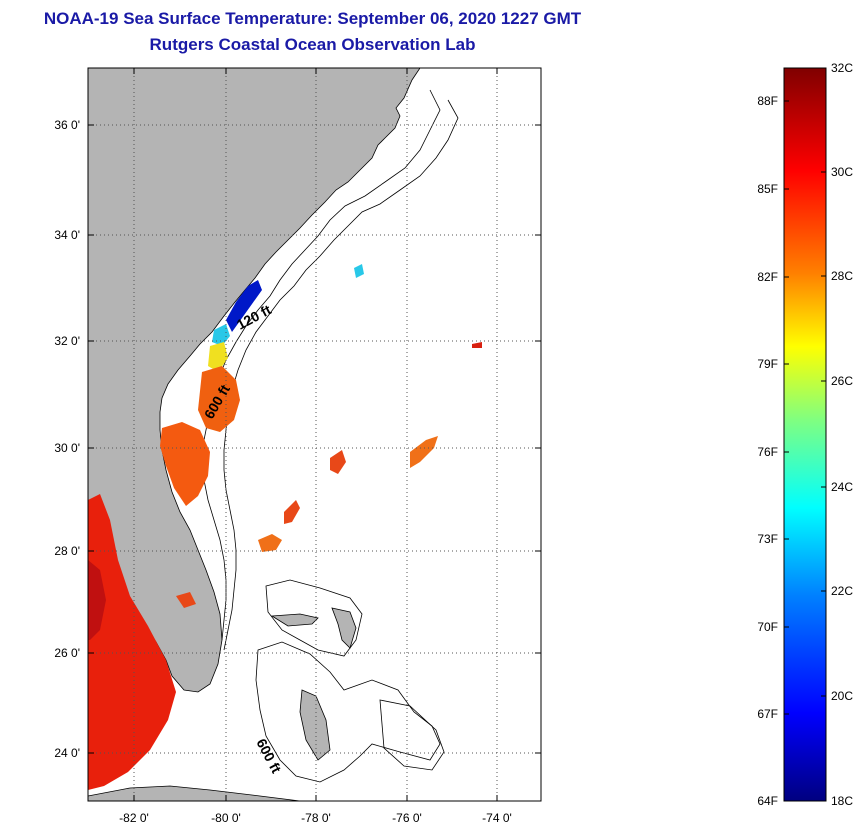  Describe the element at coordinates (407, 818) in the screenshot. I see `lon-label: -76 0'` at that location.